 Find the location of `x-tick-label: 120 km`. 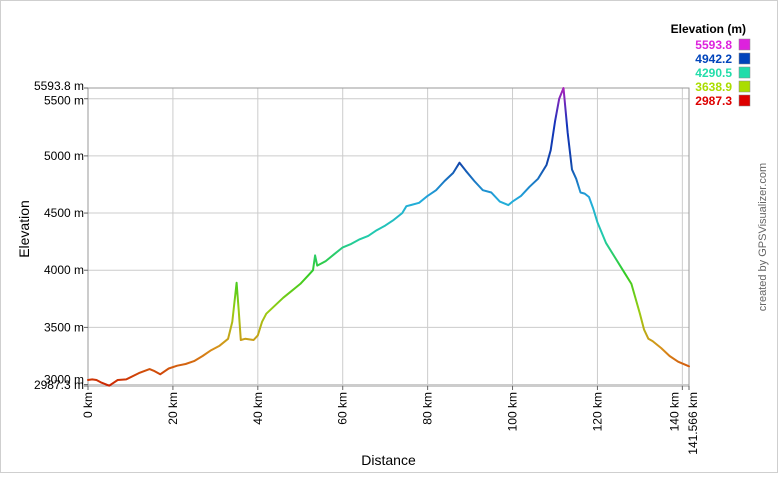

x-tick-label: 120 km is located at coordinates (597, 411).